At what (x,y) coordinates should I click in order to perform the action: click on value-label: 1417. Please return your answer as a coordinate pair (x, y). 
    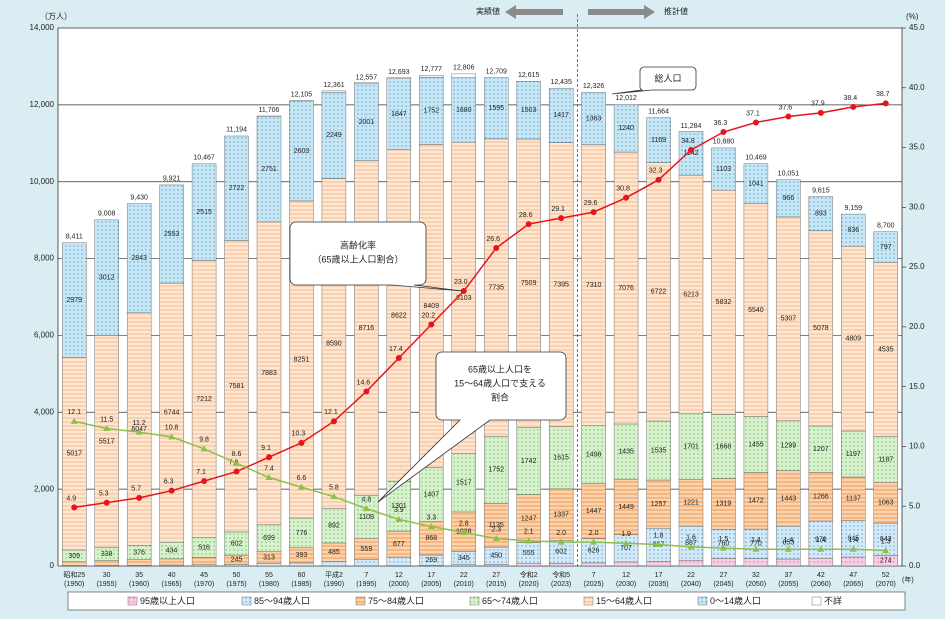
    Looking at the image, I should click on (561, 115).